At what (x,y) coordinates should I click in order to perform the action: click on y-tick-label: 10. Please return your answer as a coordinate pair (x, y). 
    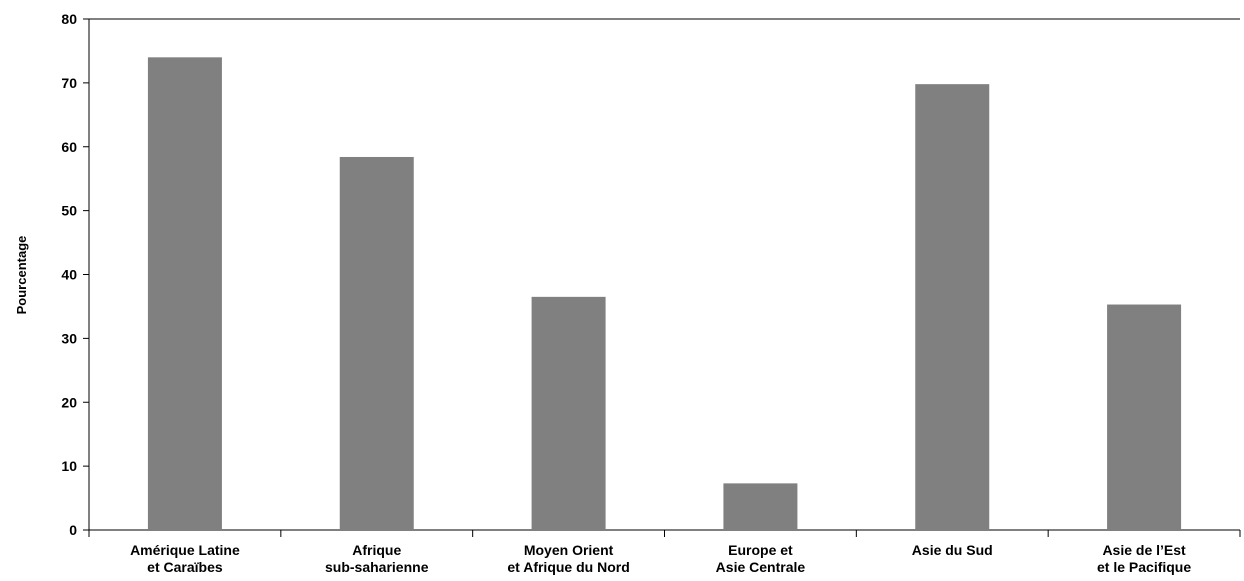
    Looking at the image, I should click on (69, 466).